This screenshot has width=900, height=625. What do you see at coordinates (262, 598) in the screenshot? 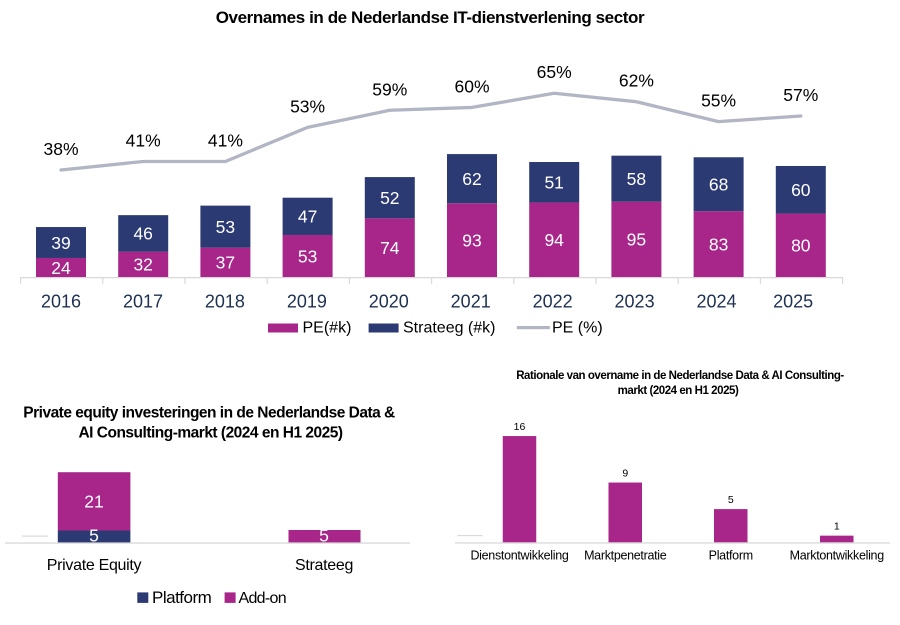
I see `svg-text: Add-on` at bounding box center [262, 598].